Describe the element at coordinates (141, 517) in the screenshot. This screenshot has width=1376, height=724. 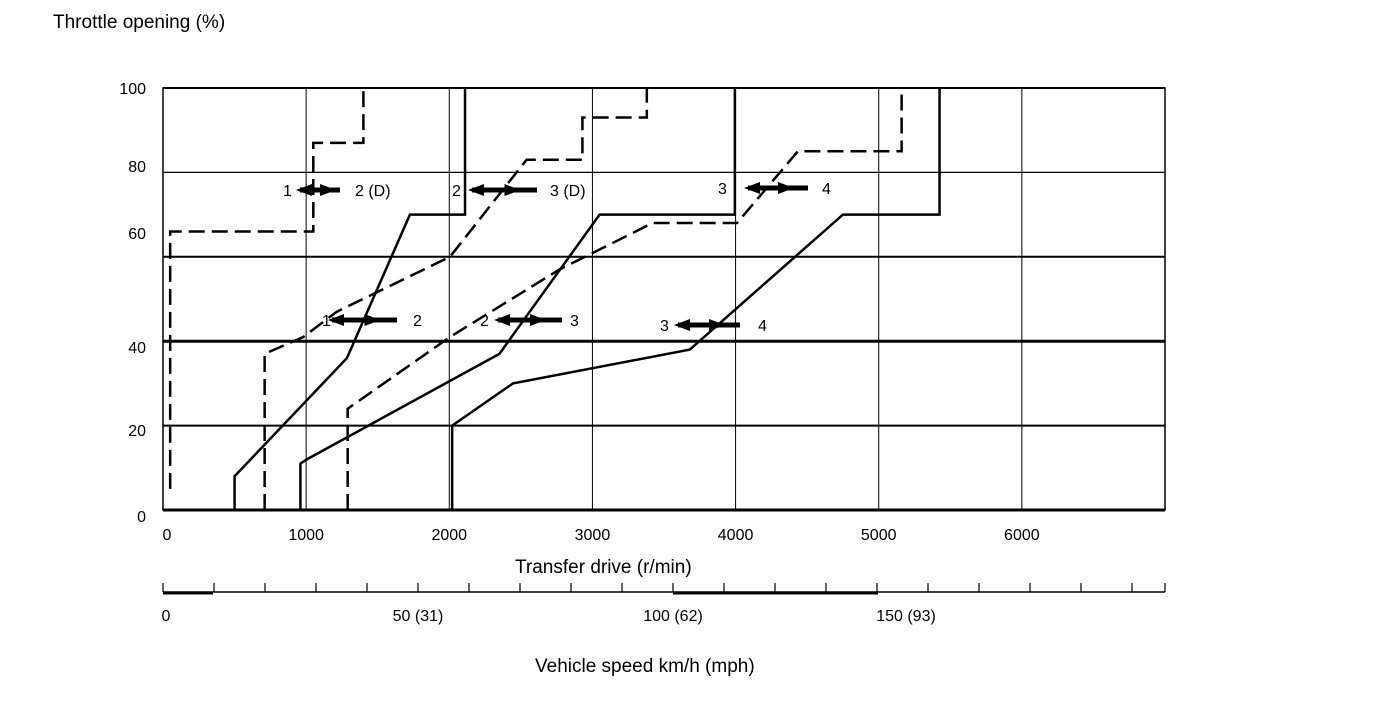
I see `y-tick-label: 0` at that location.